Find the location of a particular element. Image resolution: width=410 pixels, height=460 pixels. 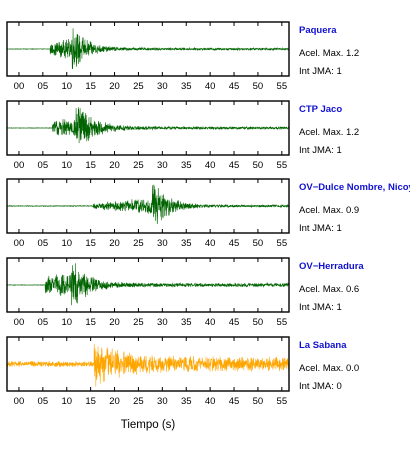

station-name: OV−Herradura is located at coordinates (331, 266).